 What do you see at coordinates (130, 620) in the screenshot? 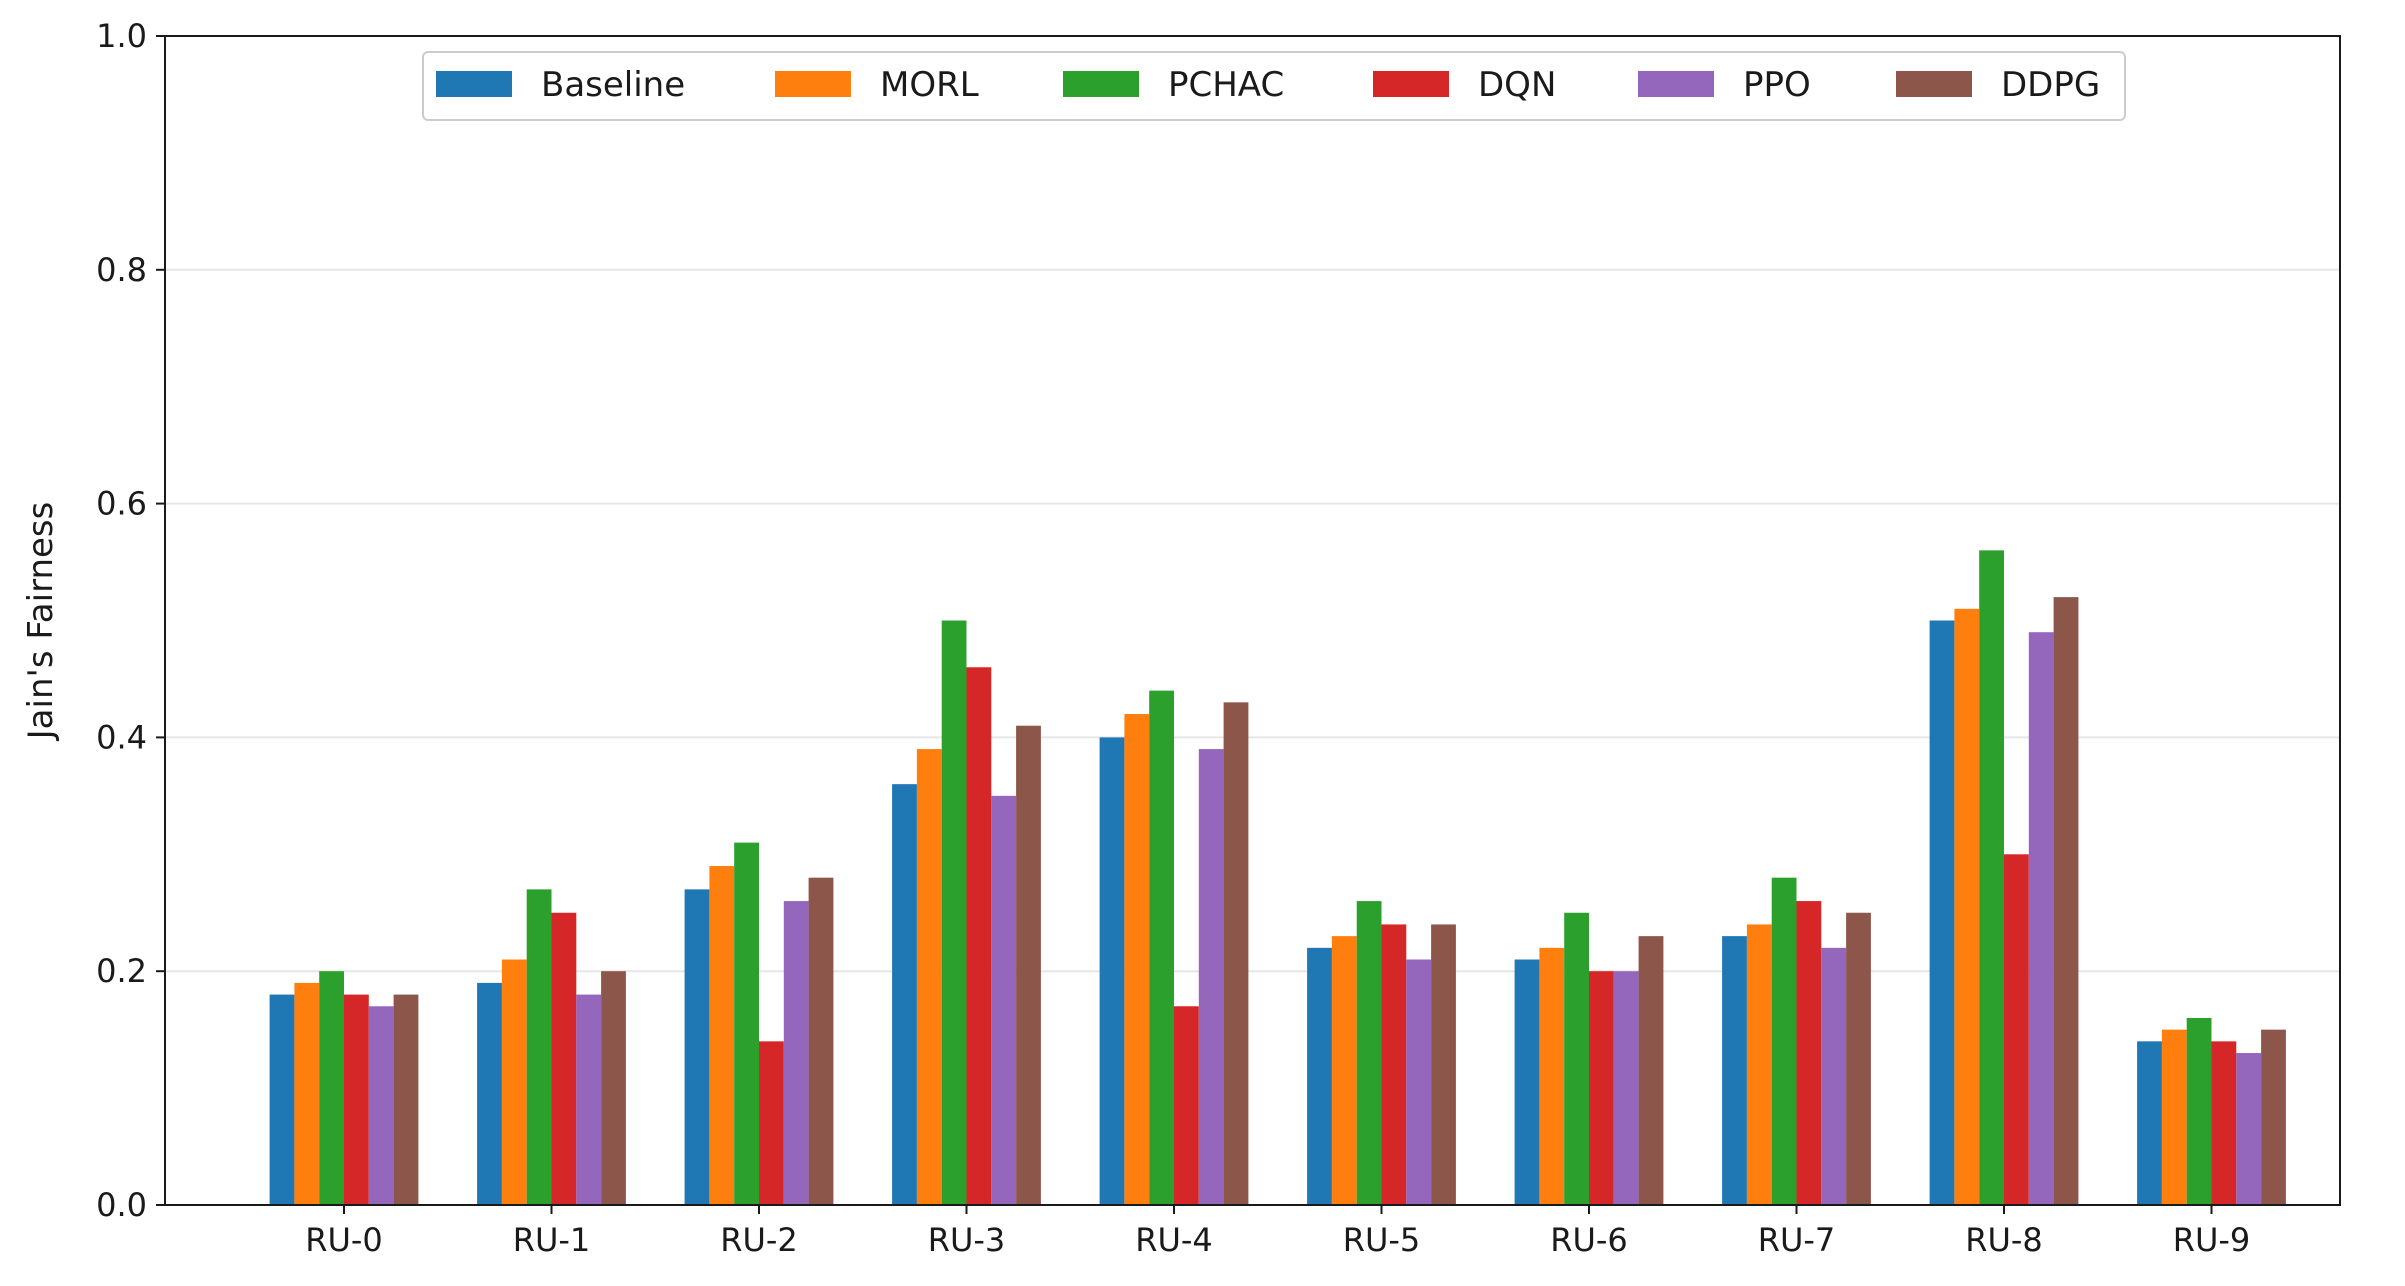
I see `y-axis: 0.0 0.2 0.4 0.6 0.8 1.0` at bounding box center [130, 620].